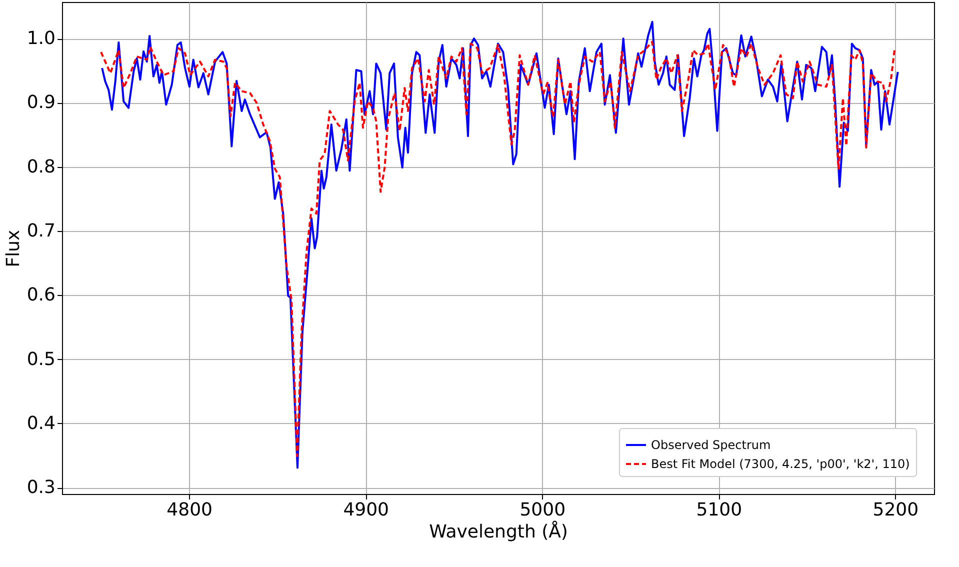 This screenshot has height=567, width=959. Describe the element at coordinates (719, 510) in the screenshot. I see `x-tick-label: 5100` at that location.